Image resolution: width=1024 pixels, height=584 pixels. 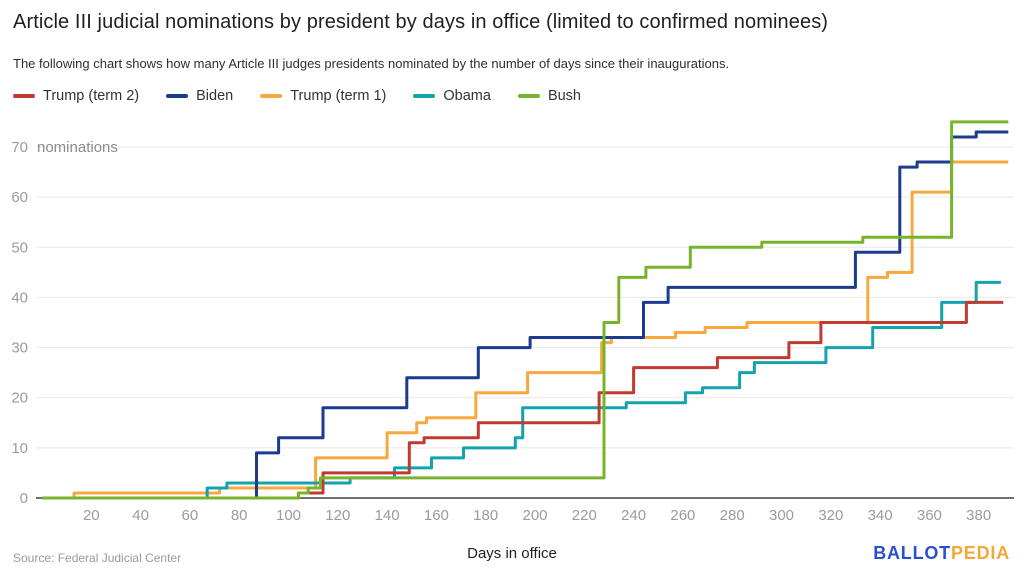 What do you see at coordinates (19, 197) in the screenshot?
I see `y-tick-label: 60` at bounding box center [19, 197].